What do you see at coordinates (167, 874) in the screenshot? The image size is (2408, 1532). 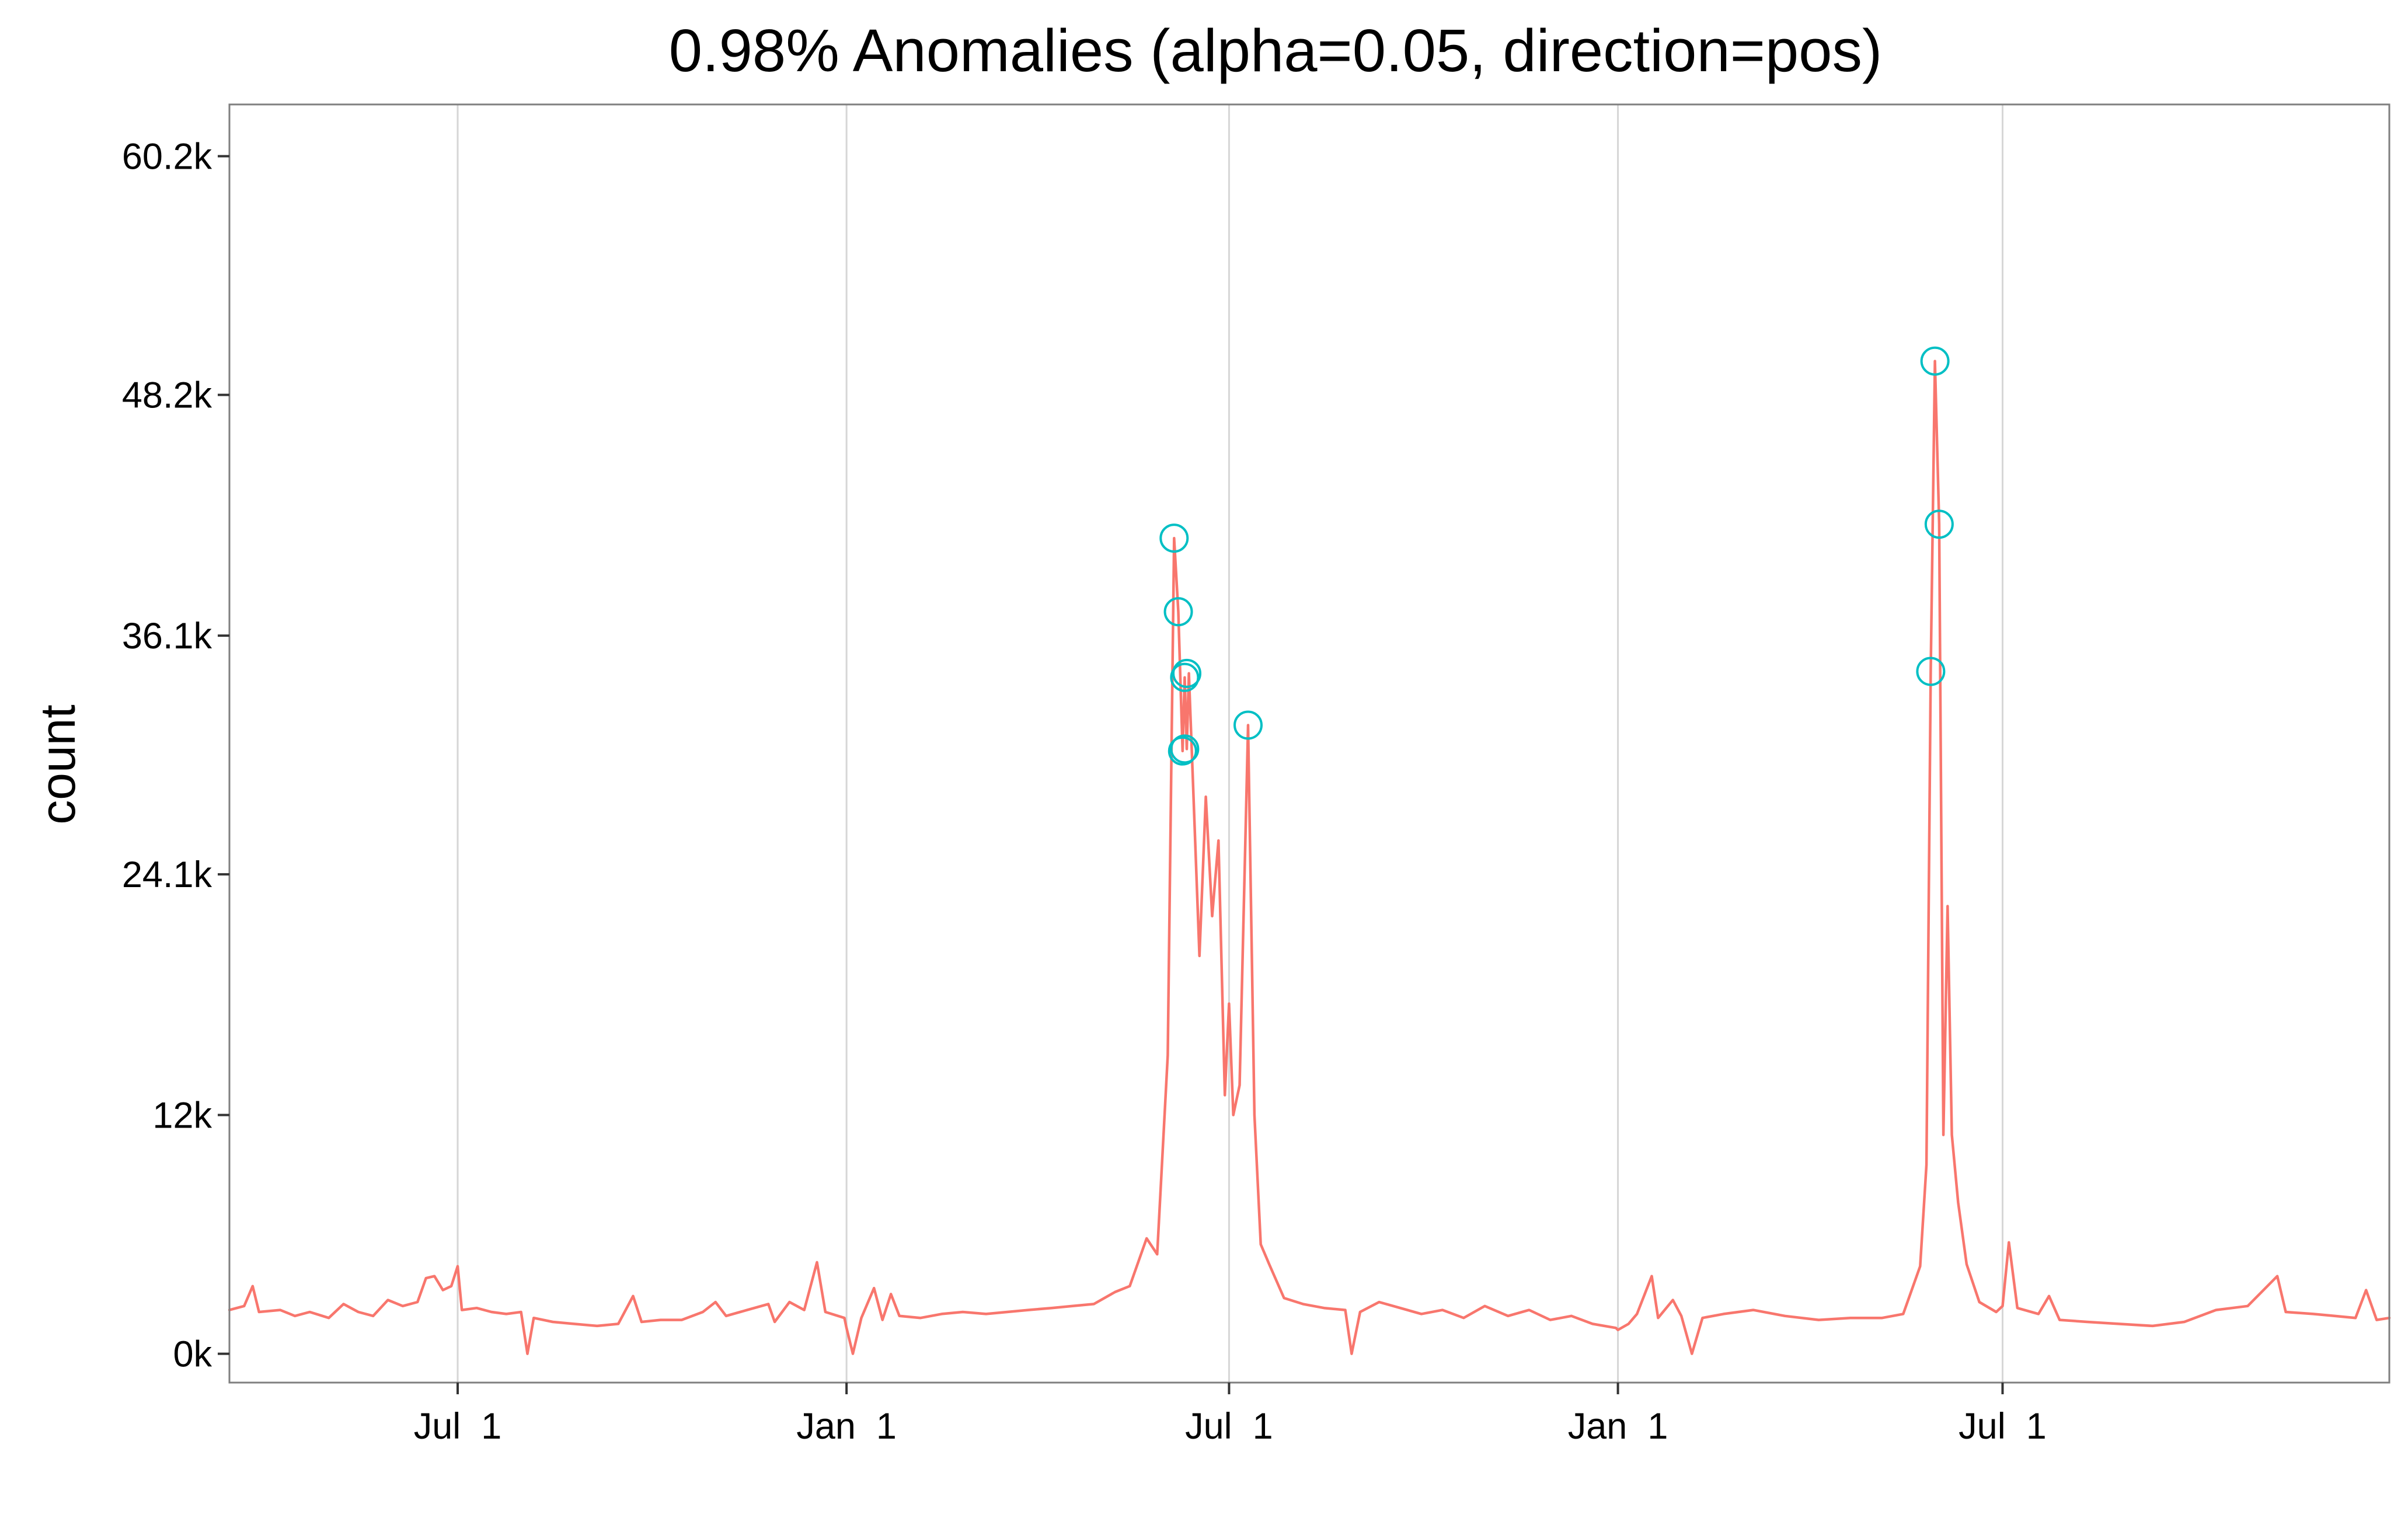 I see `y-tick-label: 24.1k` at bounding box center [167, 874].